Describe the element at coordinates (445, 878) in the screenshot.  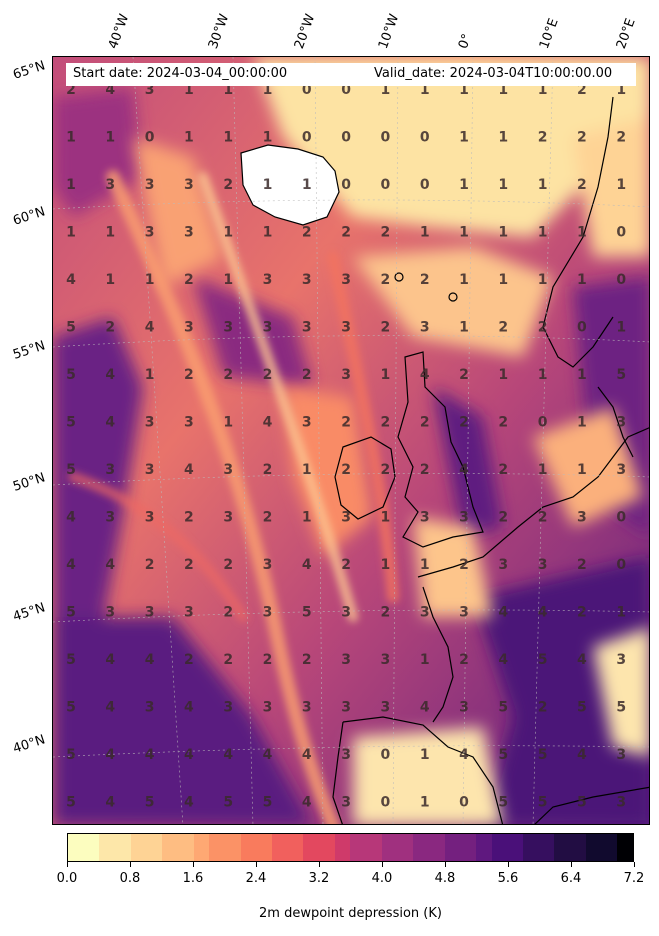
I see `colorbar-tick-label: 4.8` at that location.